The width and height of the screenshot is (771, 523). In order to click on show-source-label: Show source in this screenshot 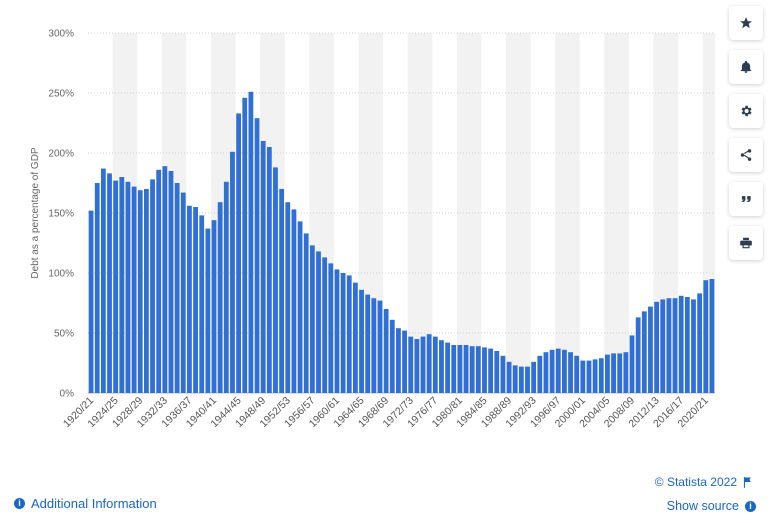, I will do `click(702, 506)`.